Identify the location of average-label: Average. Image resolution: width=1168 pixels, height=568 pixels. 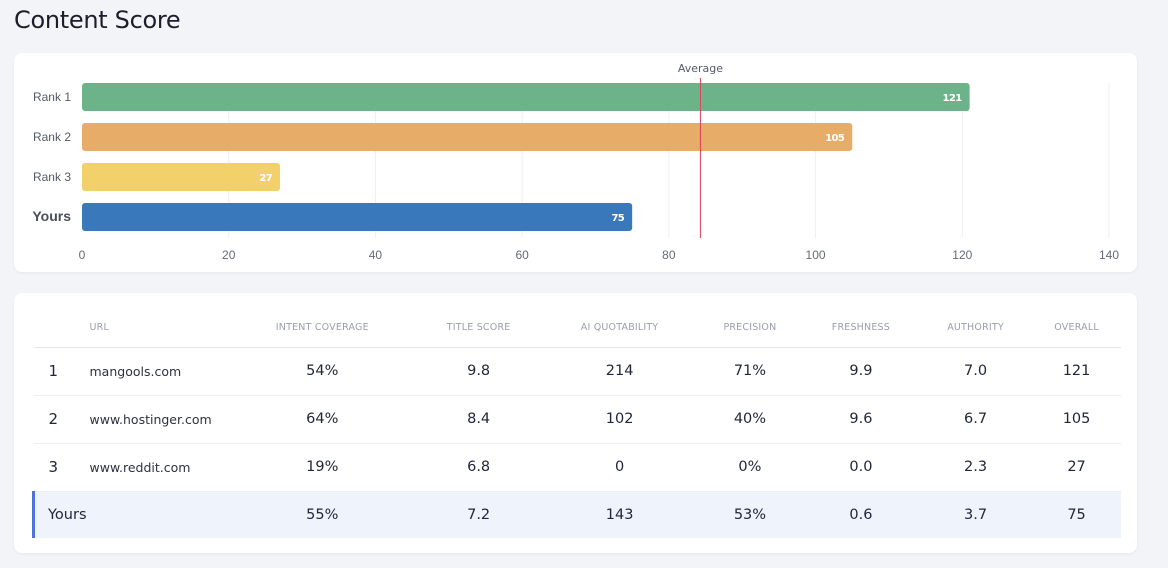
(700, 68).